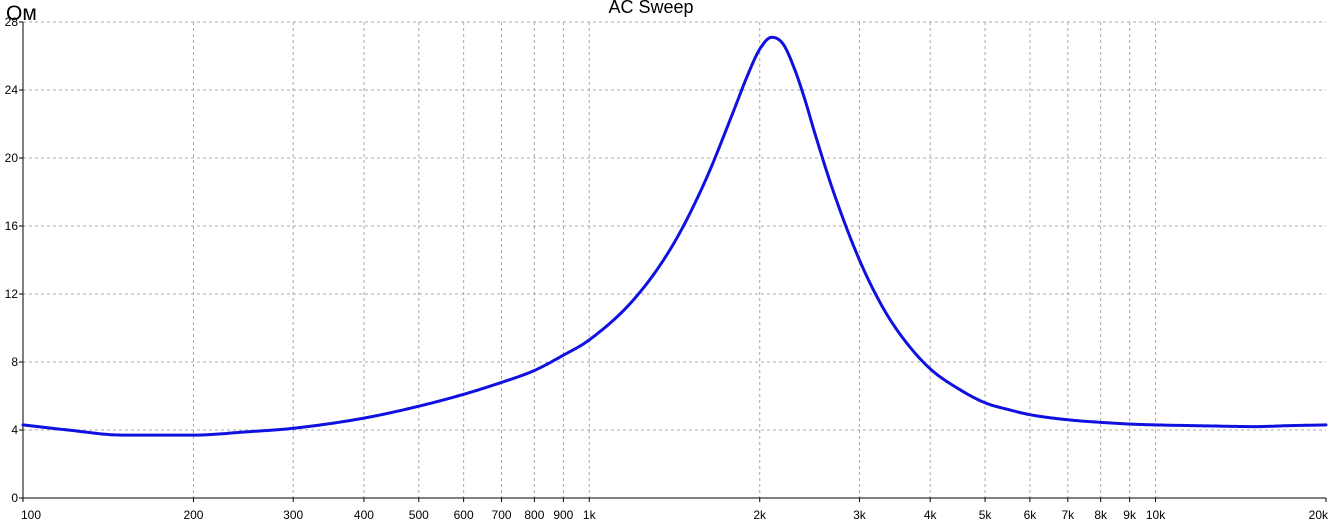  What do you see at coordinates (1319, 515) in the screenshot?
I see `x-tick-label: 20k` at bounding box center [1319, 515].